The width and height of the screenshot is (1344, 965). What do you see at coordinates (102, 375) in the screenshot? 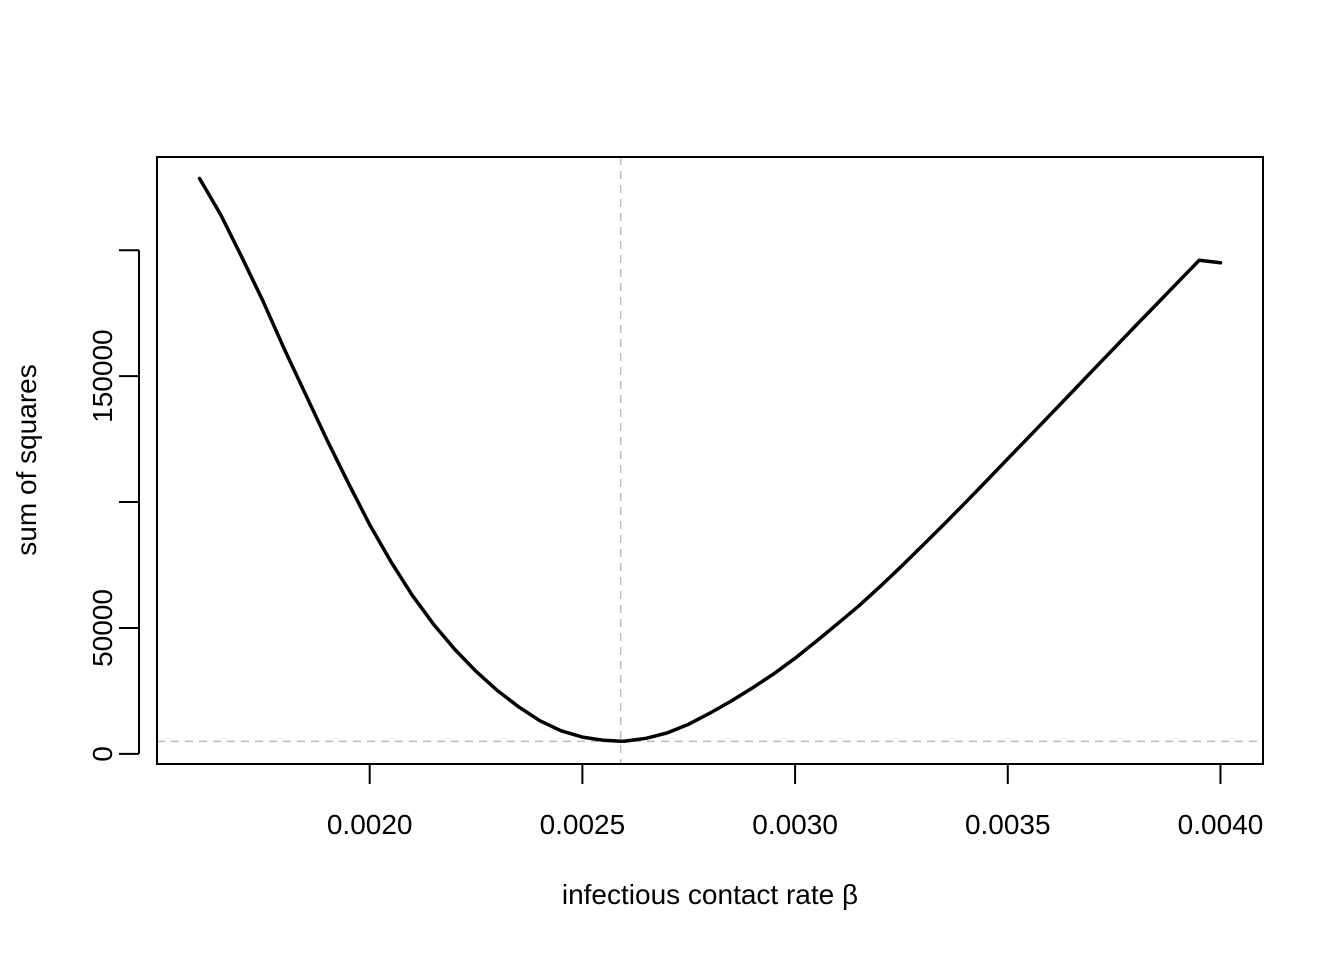
I see `y-tick-label: 150000` at bounding box center [102, 375].